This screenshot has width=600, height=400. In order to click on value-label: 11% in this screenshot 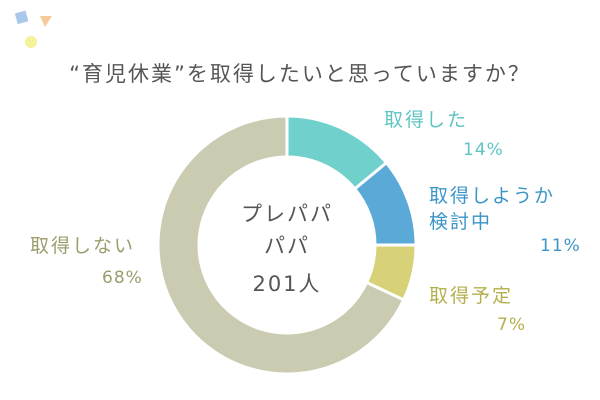, I will do `click(560, 246)`.